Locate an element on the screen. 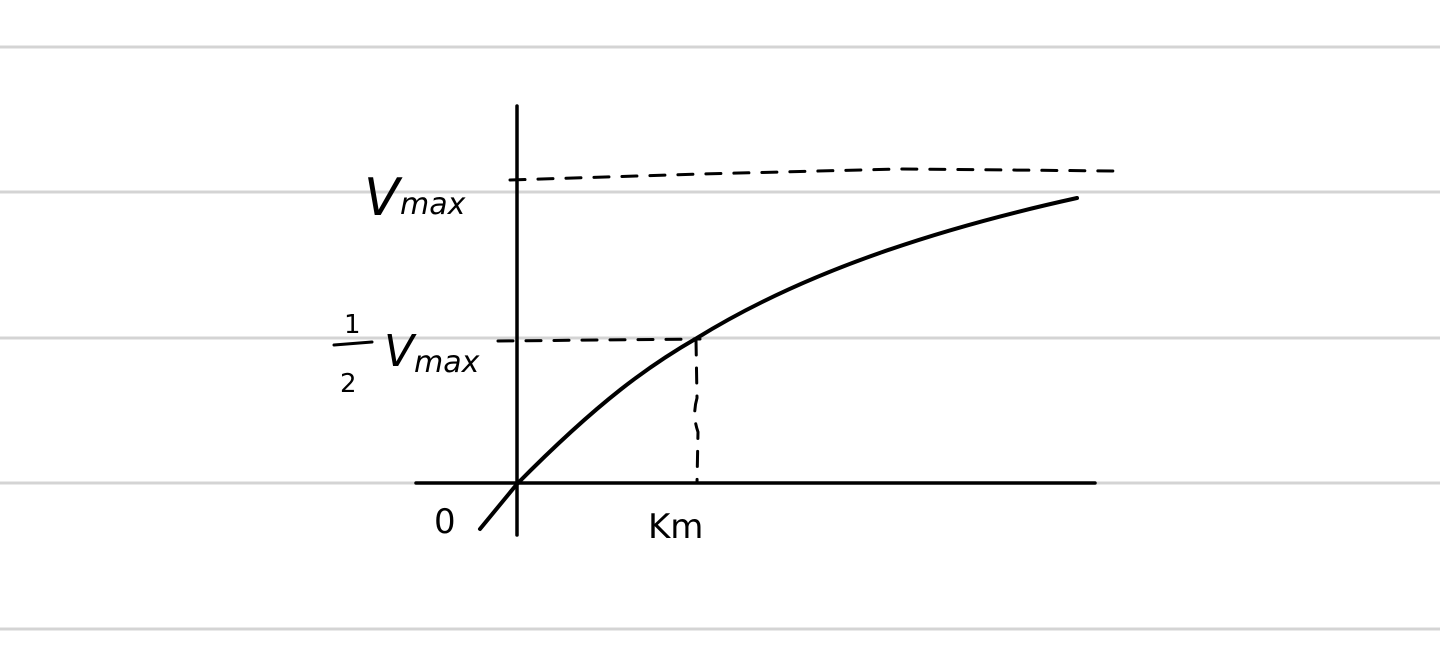  half-vmax-label-sub: max is located at coordinates (447, 362).